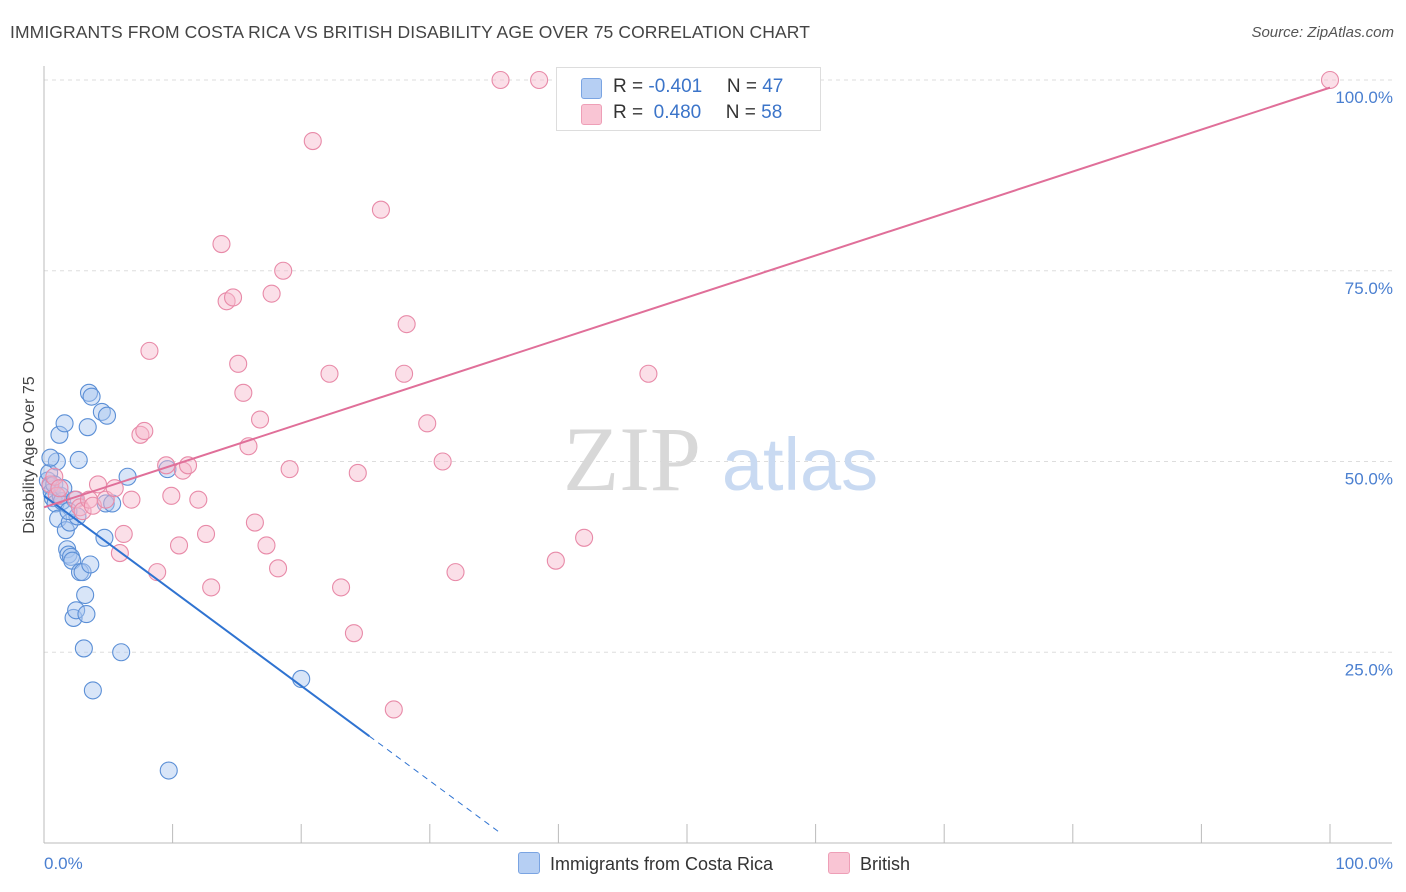 The image size is (1406, 892). I want to click on source-credit: Source: ZipAtlas.com, so click(1322, 32).